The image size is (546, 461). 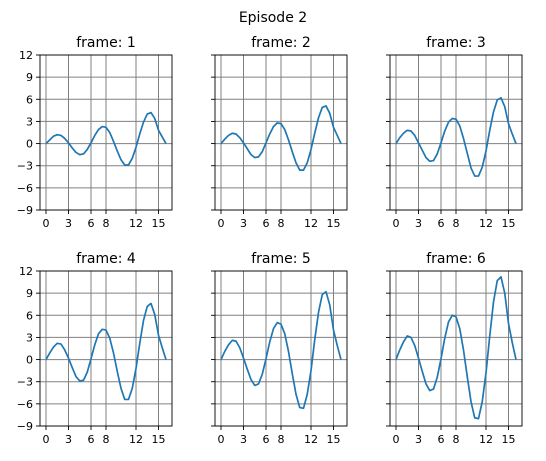 I want to click on panel-title: frame: 6, so click(x=456, y=259).